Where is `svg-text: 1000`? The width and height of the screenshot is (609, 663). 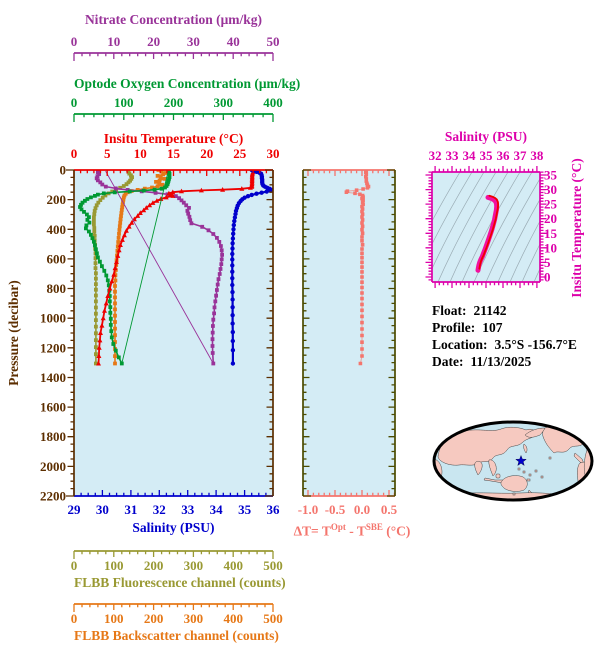
svg-text: 1000 is located at coordinates (53, 318).